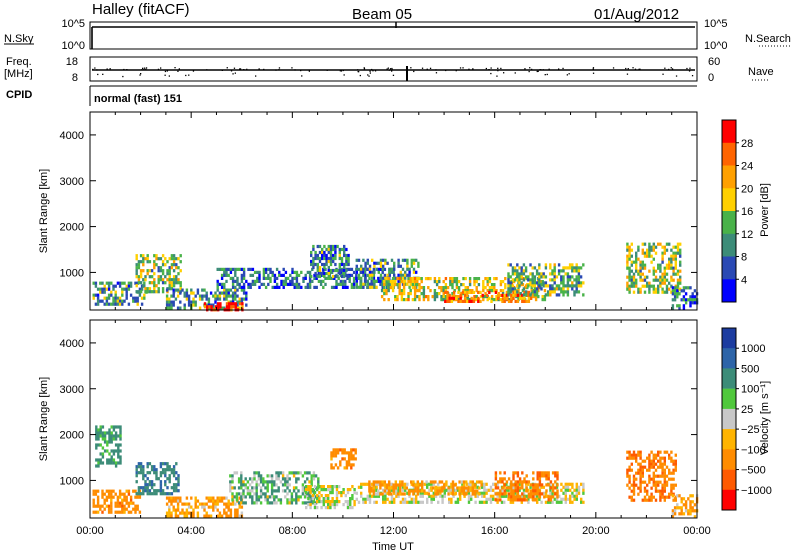 Image resolution: width=800 pixels, height=559 pixels. I want to click on colorbar-tick-label: 16, so click(747, 212).